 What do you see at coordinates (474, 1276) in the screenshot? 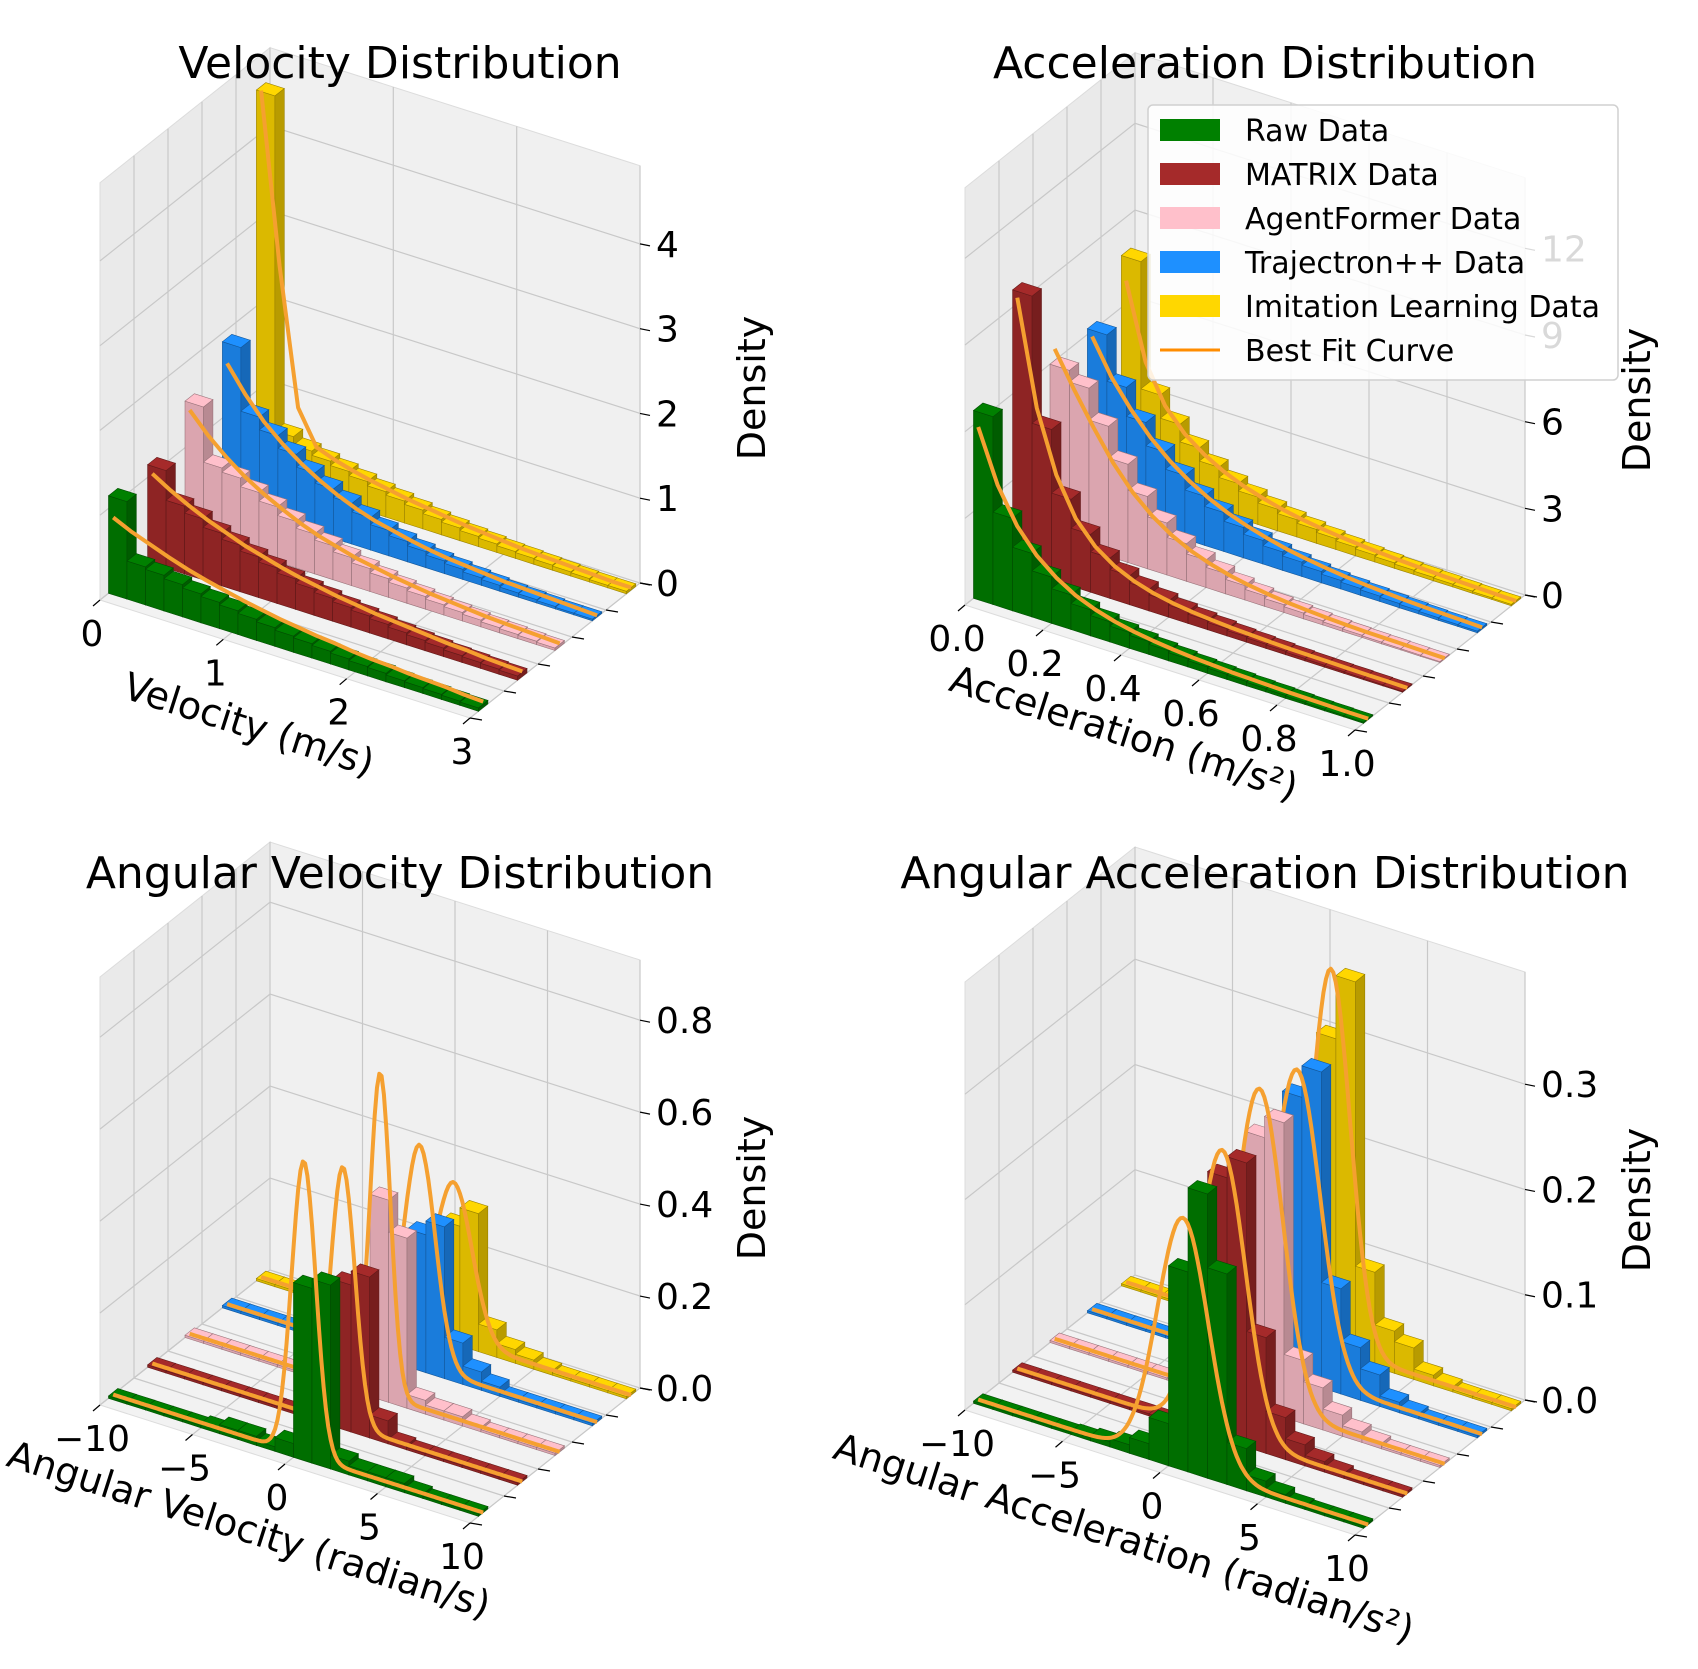
I see `bar` at bounding box center [474, 1276].